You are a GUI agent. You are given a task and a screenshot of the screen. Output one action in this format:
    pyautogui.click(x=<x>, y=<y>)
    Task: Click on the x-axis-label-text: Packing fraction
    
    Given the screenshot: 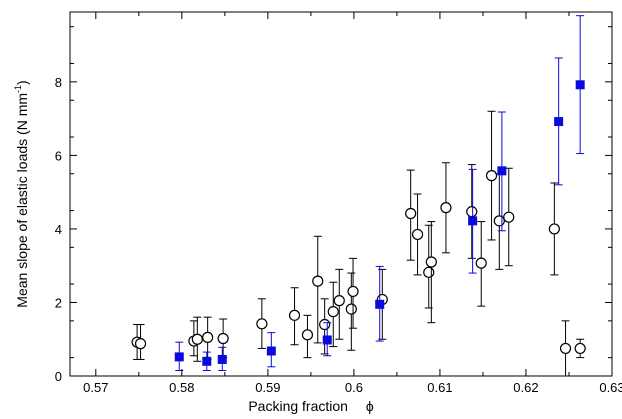 What is the action you would take?
    pyautogui.click(x=298, y=406)
    